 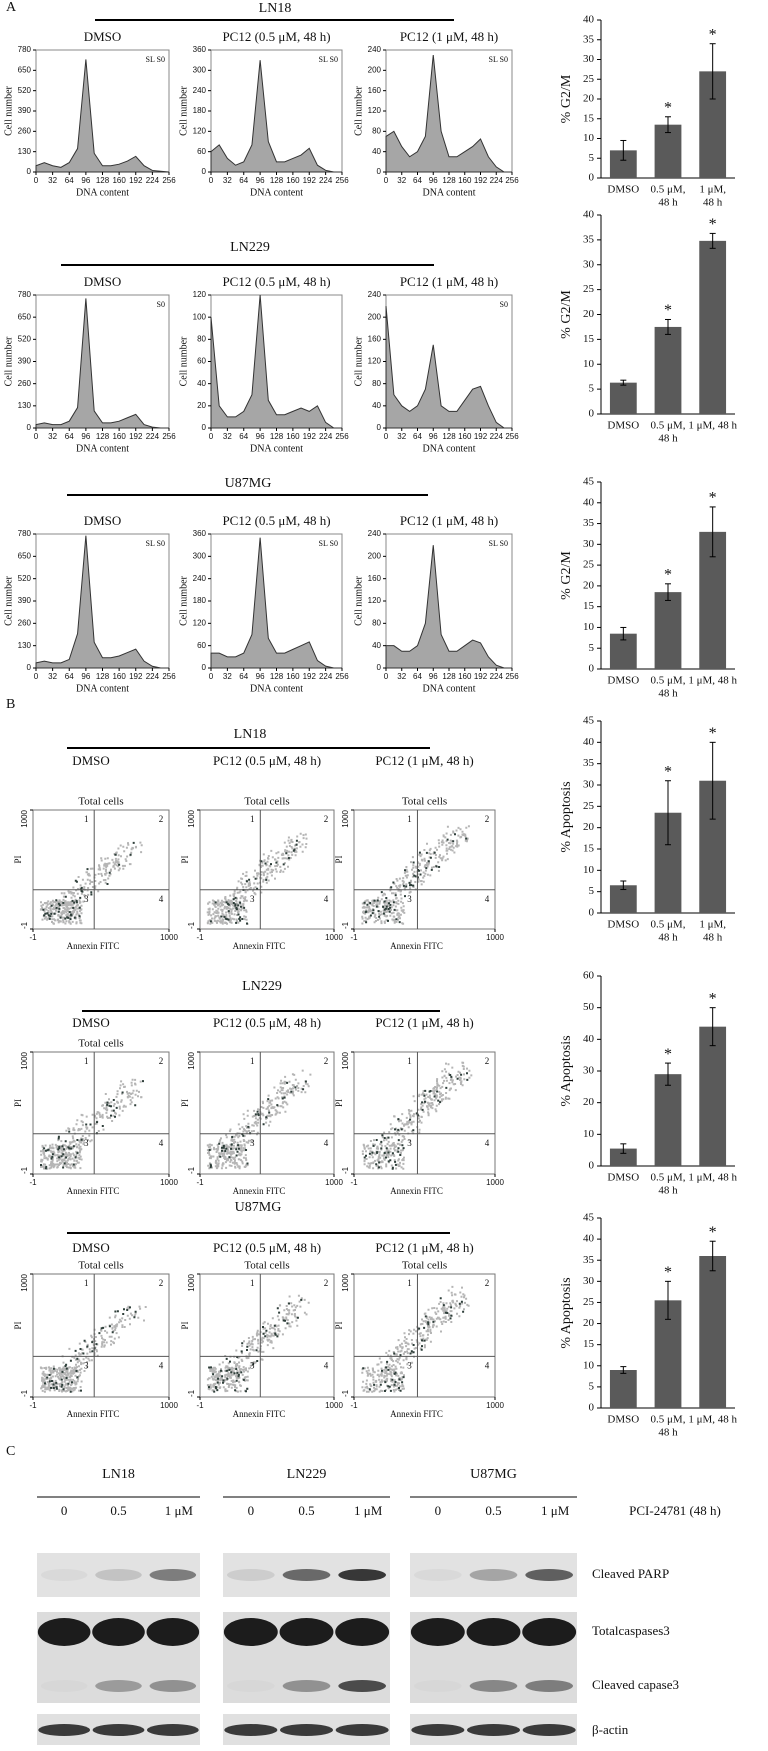 What do you see at coordinates (85, 436) in the screenshot?
I see `x-tick-label: 96` at bounding box center [85, 436].